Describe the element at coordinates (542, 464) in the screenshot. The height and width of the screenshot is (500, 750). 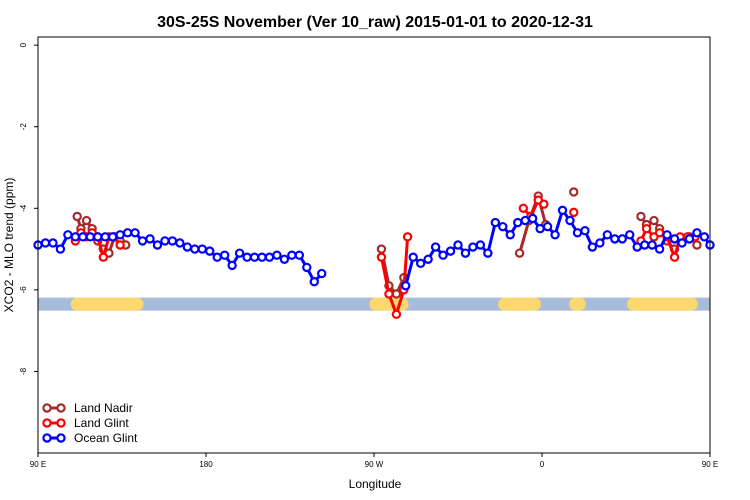
I see `x-tick-label: 0` at that location.